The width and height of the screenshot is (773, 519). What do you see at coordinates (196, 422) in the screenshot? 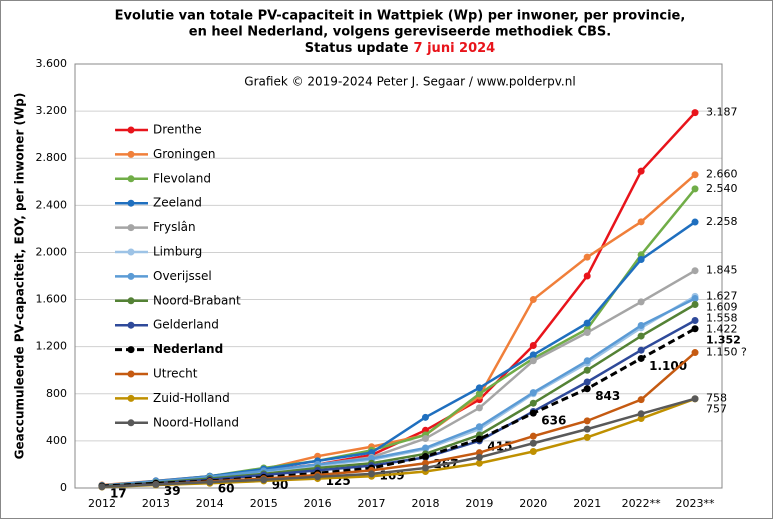
I see `legend-label: Noord-Holland` at bounding box center [196, 422].